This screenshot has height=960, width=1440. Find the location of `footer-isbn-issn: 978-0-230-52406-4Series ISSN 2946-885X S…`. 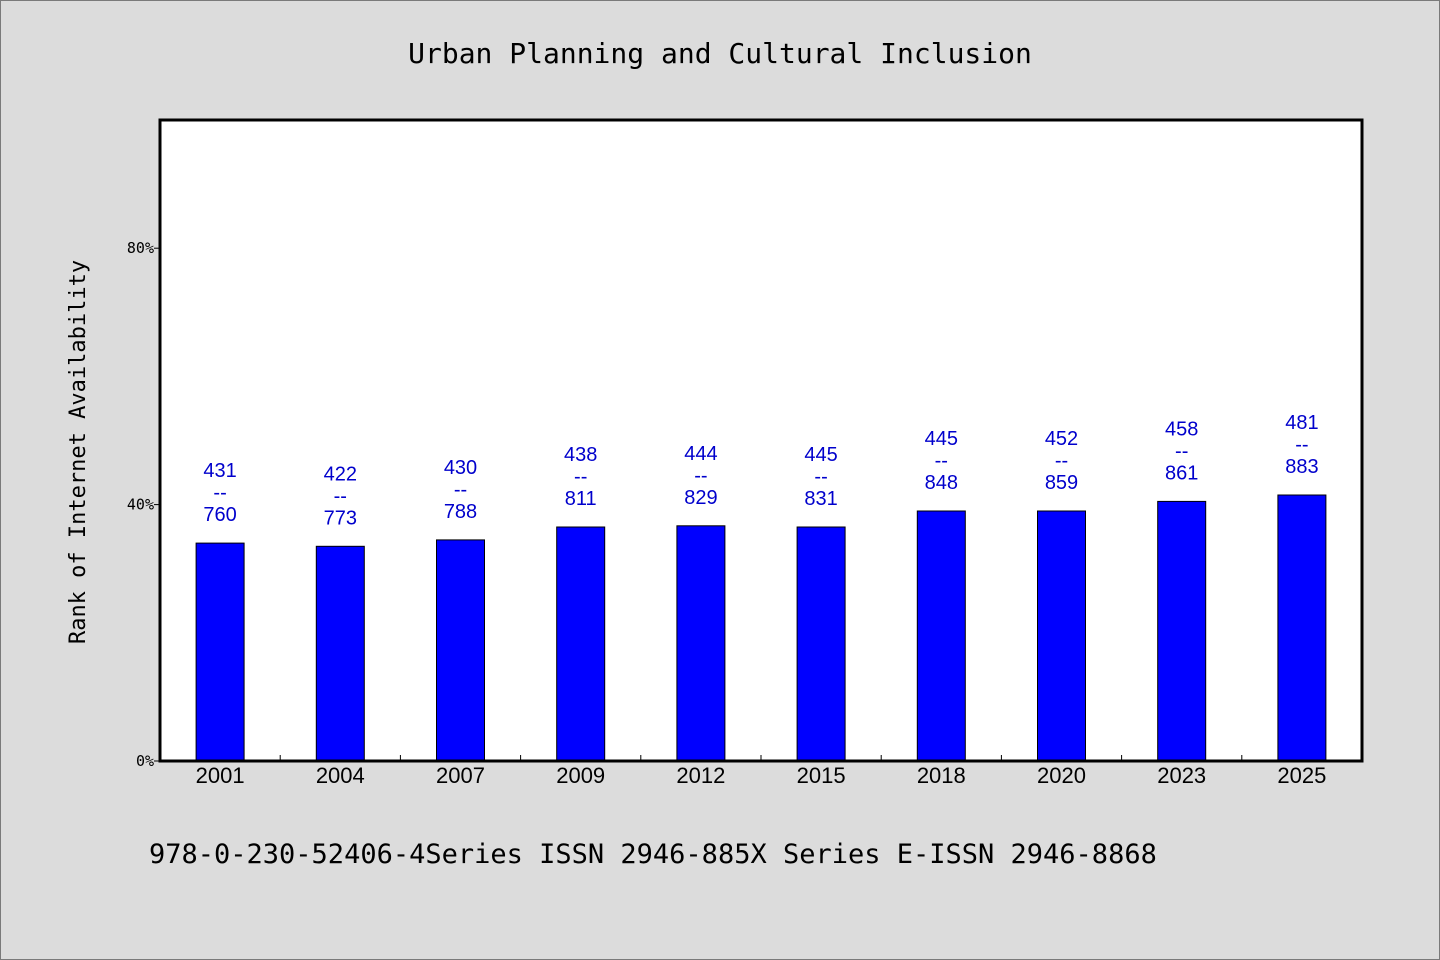

footer-isbn-issn: 978-0-230-52406-4Series ISSN 2946-885X S… is located at coordinates (653, 854).